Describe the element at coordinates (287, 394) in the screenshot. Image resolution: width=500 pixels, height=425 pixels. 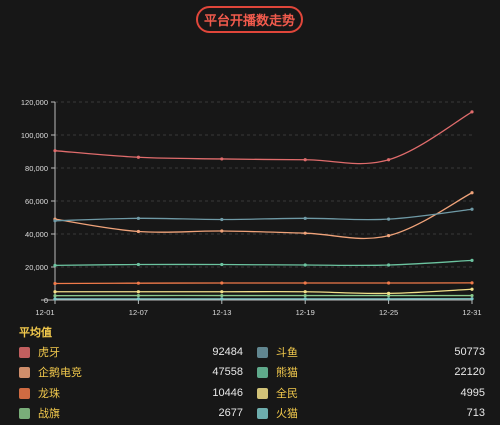
I see `legend-series-name: 全民` at that location.